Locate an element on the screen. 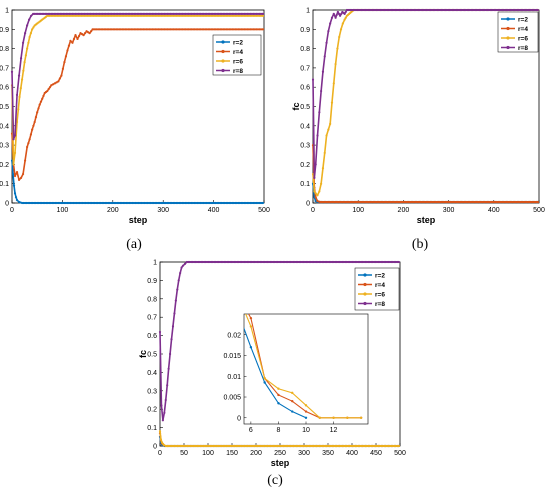  y-tick-label: 0.9 is located at coordinates (152, 281).